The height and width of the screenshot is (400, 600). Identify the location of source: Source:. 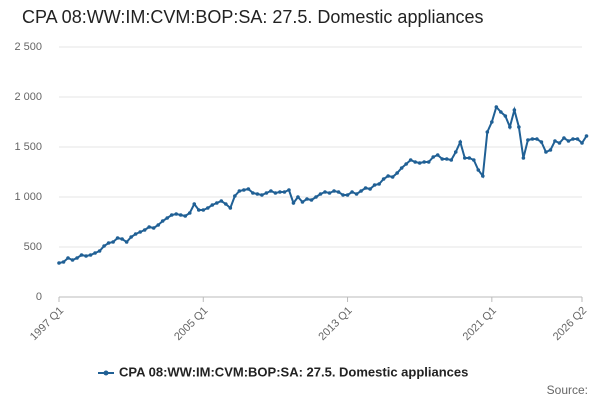
(567, 390).